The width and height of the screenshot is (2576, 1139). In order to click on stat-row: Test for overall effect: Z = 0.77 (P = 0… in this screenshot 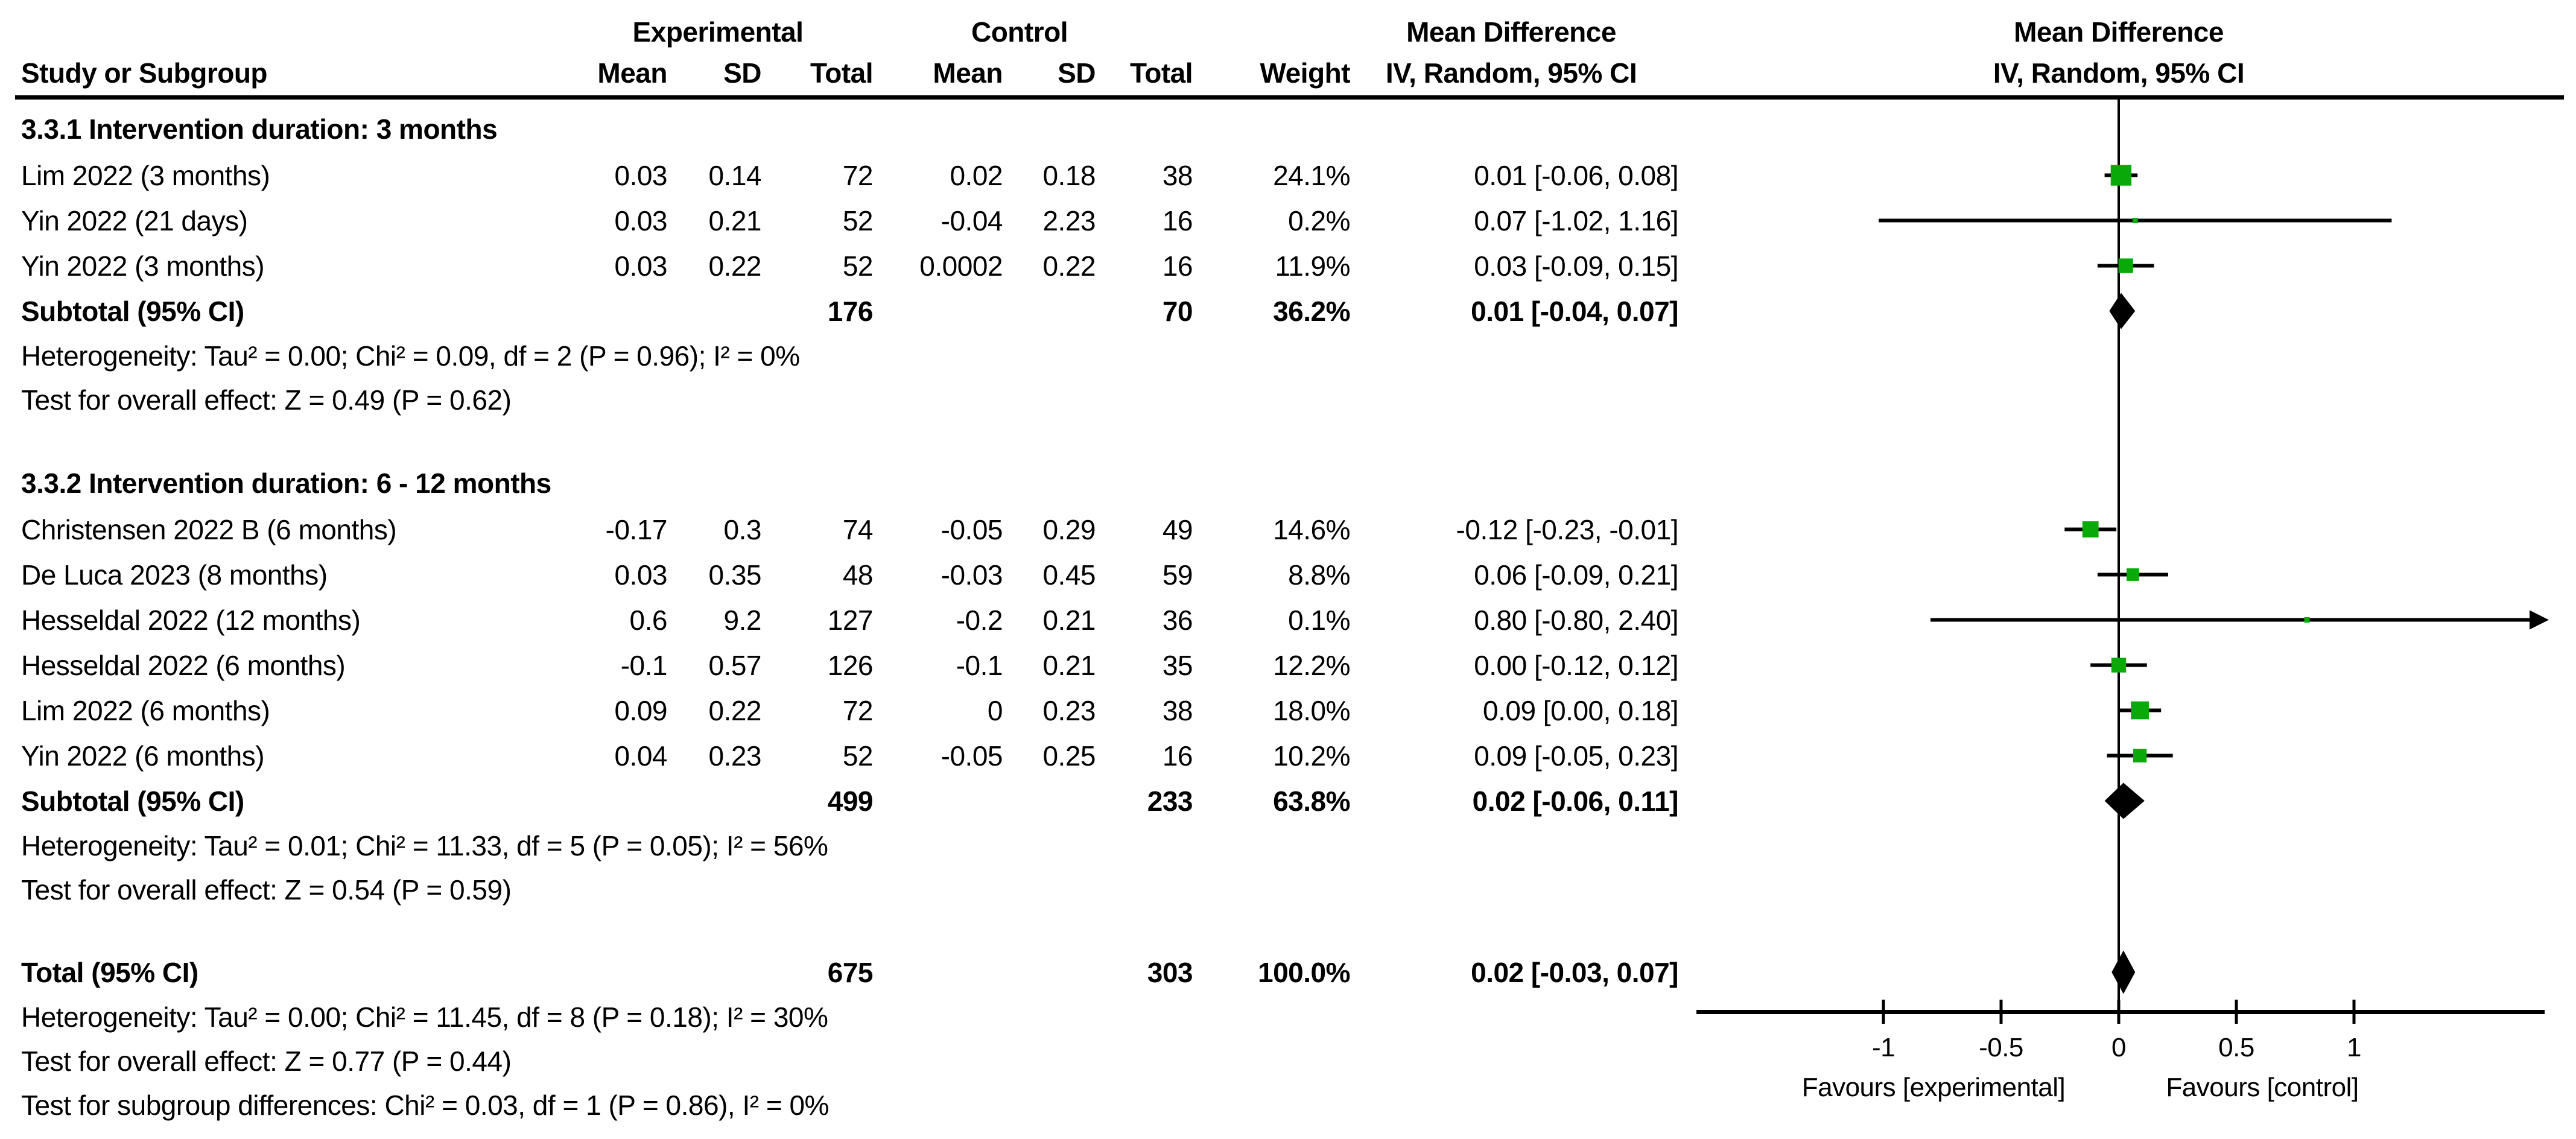, I will do `click(844, 1061)`.